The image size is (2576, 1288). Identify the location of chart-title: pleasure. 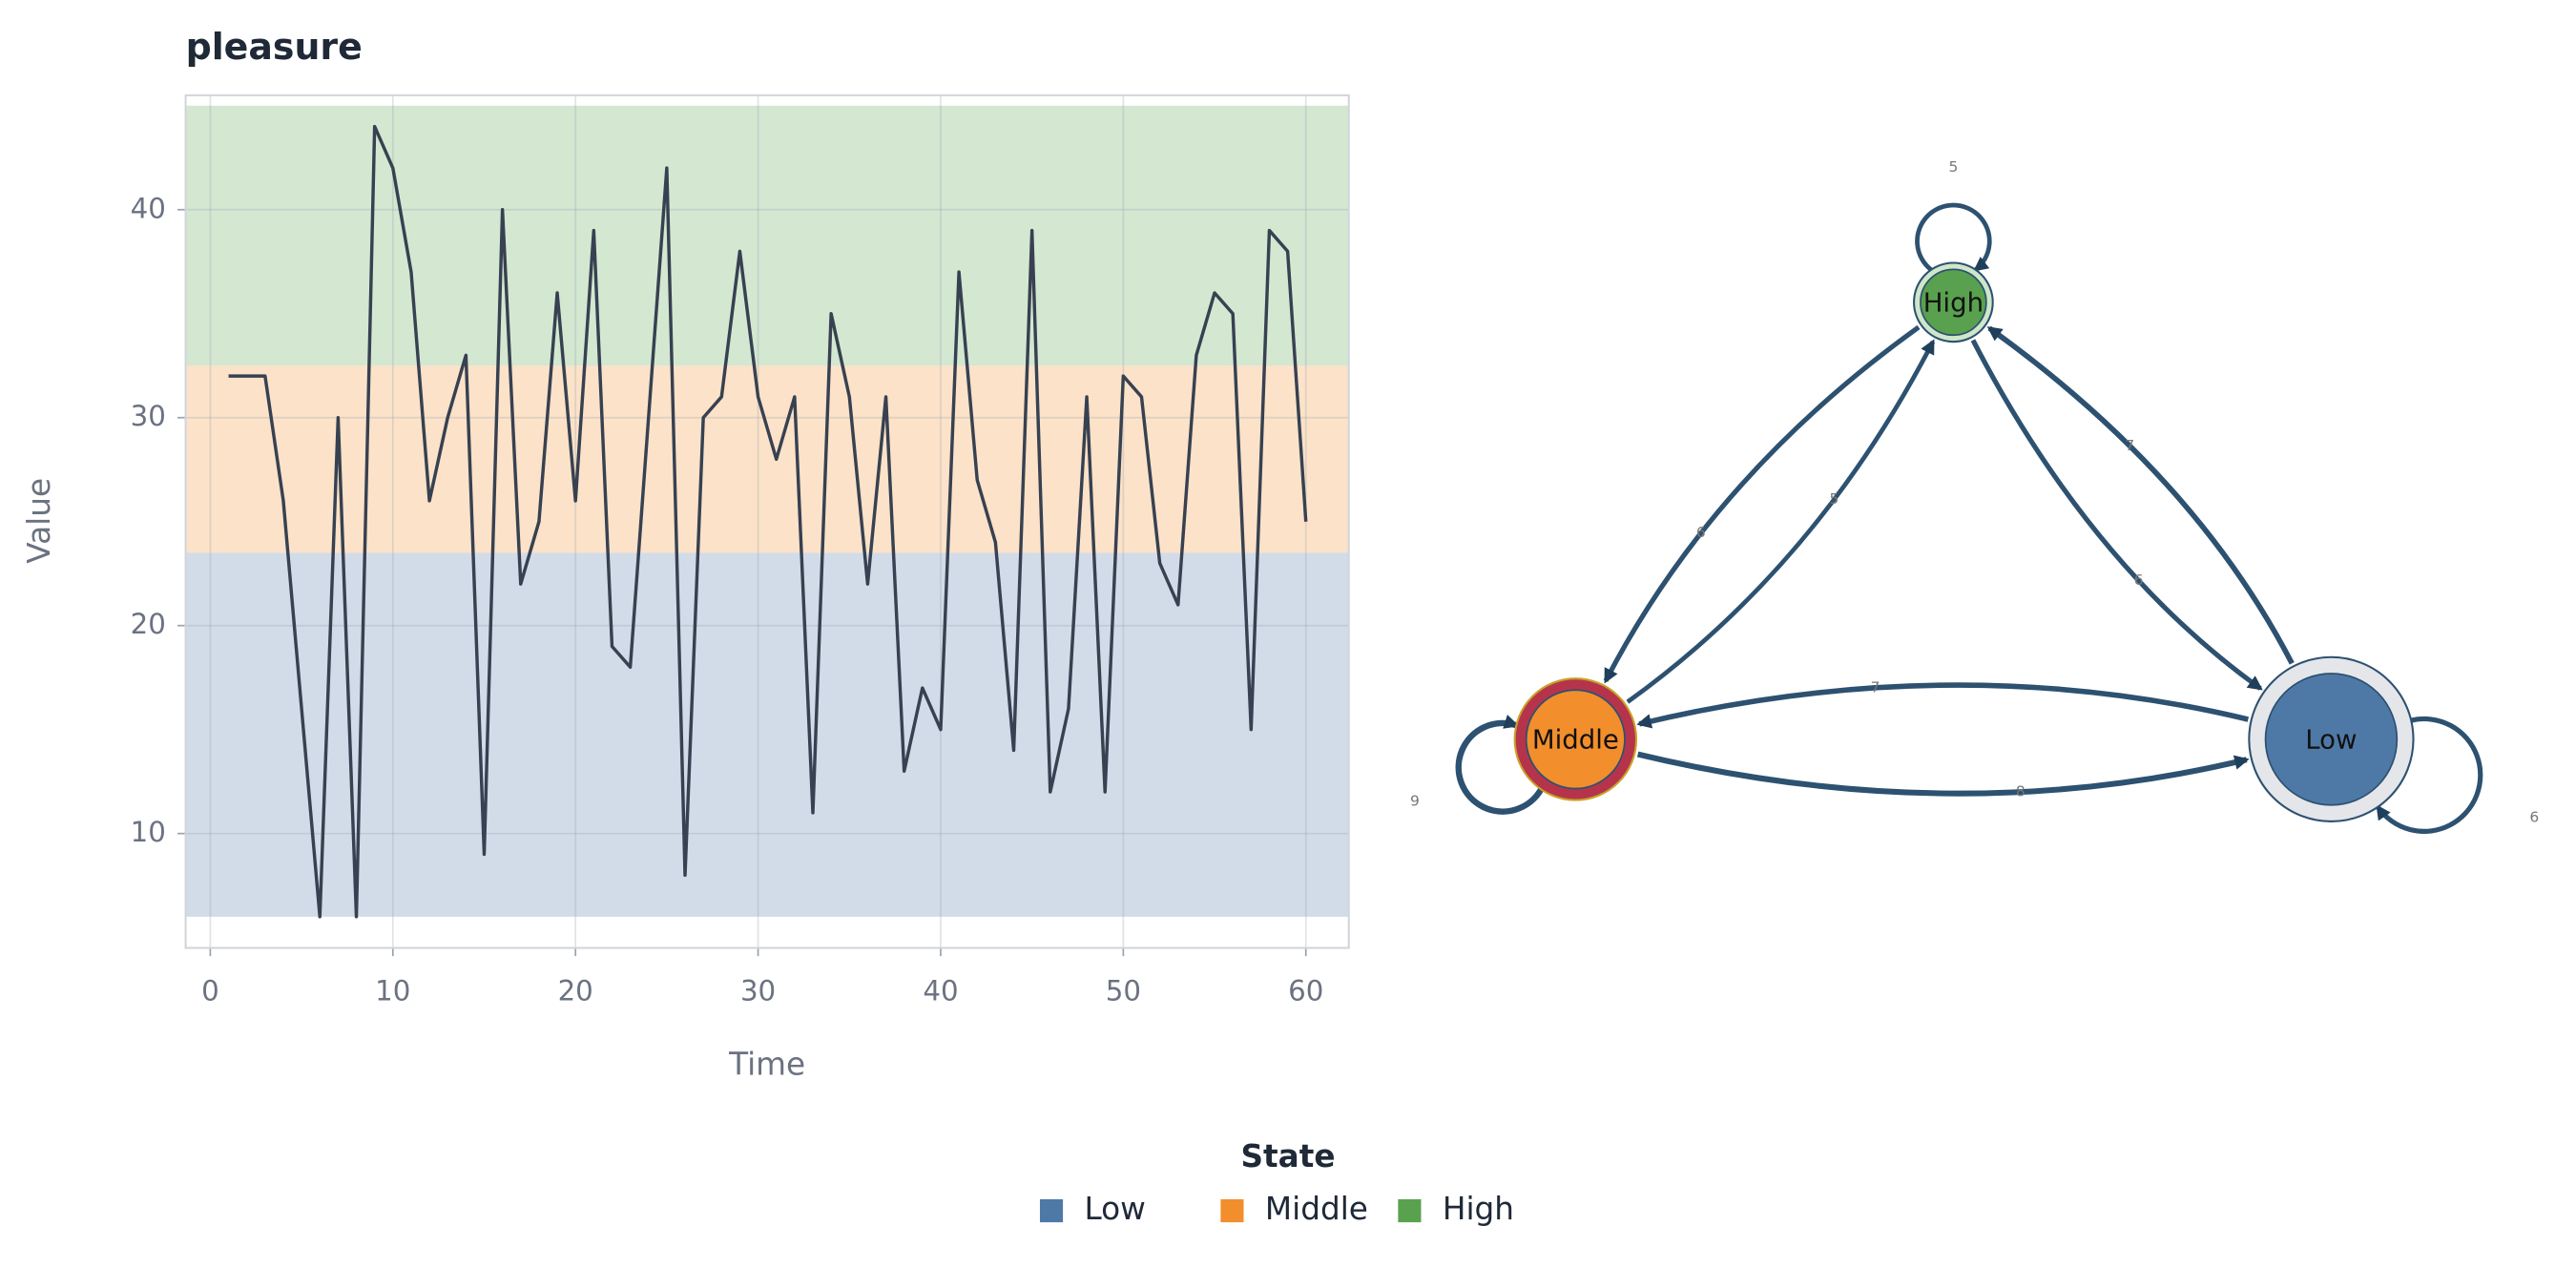
(274, 47).